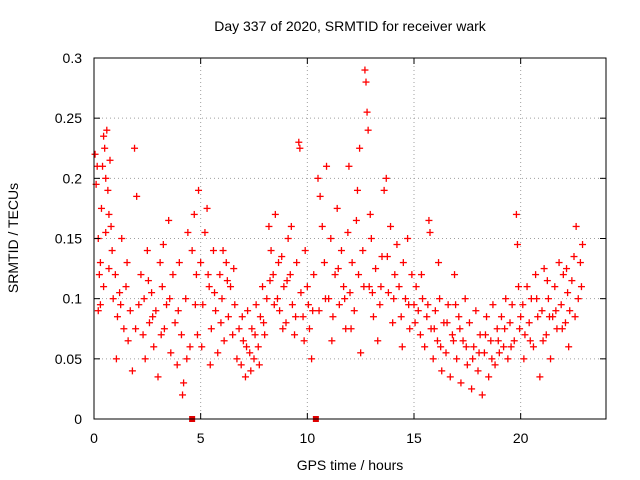 Image resolution: width=640 pixels, height=480 pixels. Describe the element at coordinates (201, 438) in the screenshot. I see `x-tick-label: 5` at that location.